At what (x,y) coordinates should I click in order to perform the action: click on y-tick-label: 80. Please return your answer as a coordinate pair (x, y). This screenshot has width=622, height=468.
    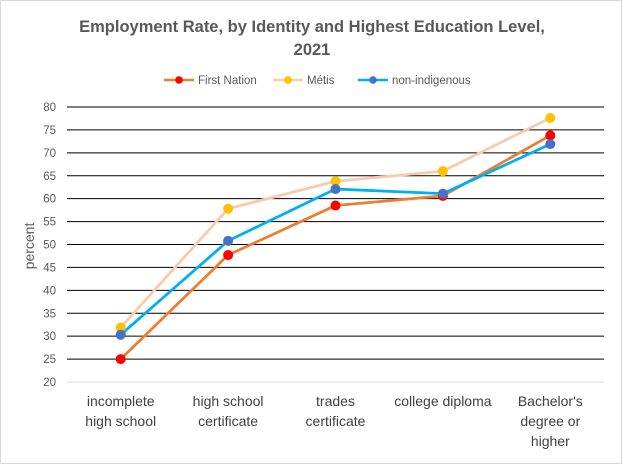
    Looking at the image, I should click on (49, 108).